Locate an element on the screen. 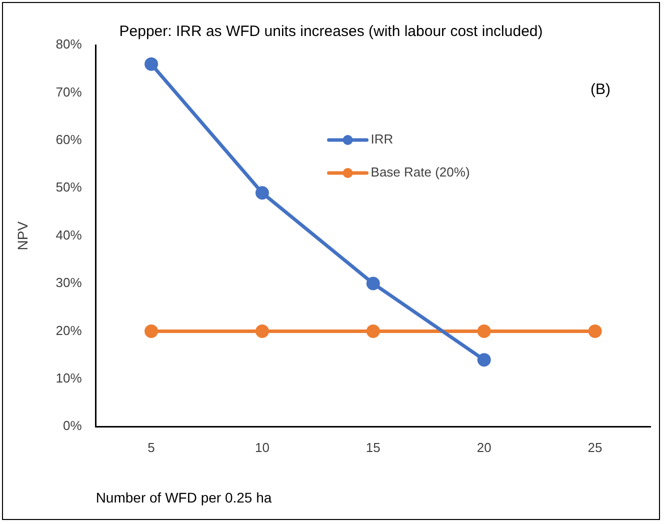 The image size is (664, 524). y-tick-label: 40% is located at coordinates (69, 234).